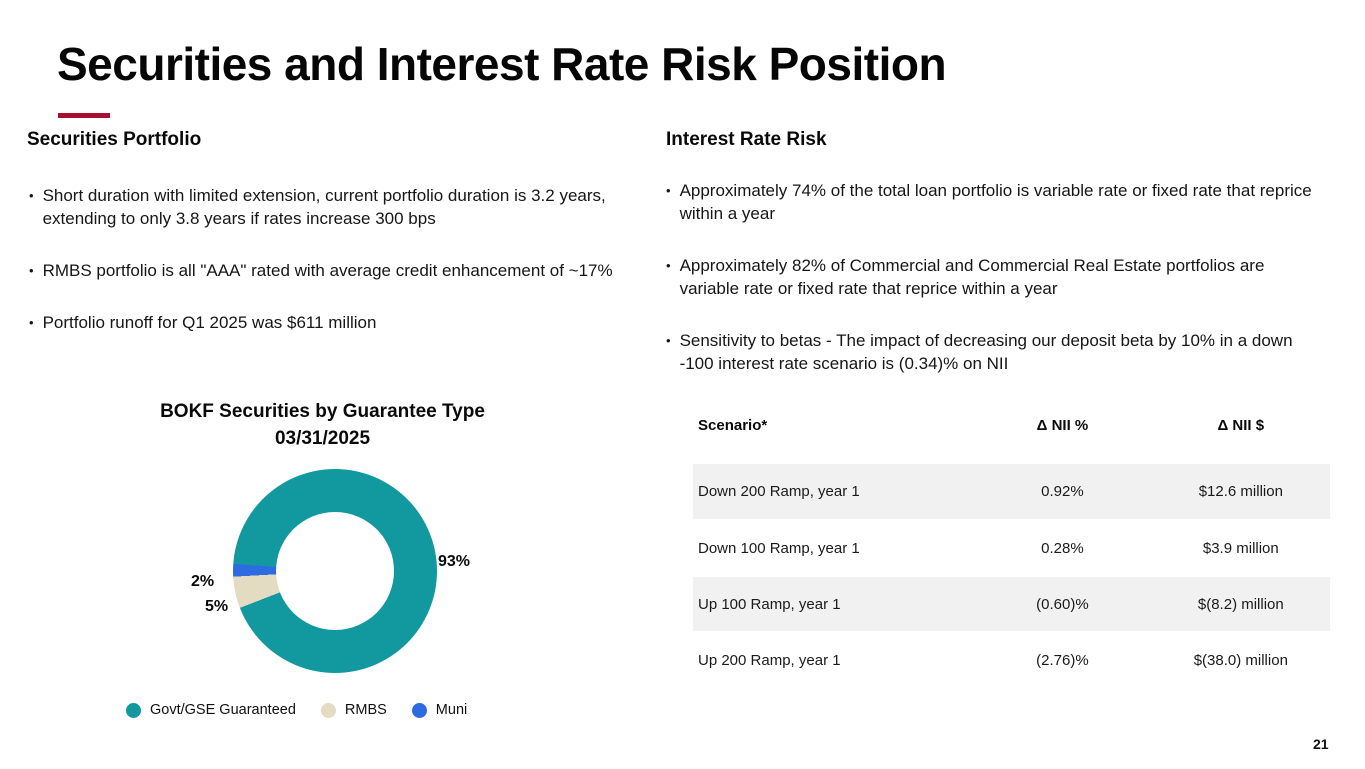 This screenshot has height=769, width=1365. I want to click on donut-hole, so click(335, 571).